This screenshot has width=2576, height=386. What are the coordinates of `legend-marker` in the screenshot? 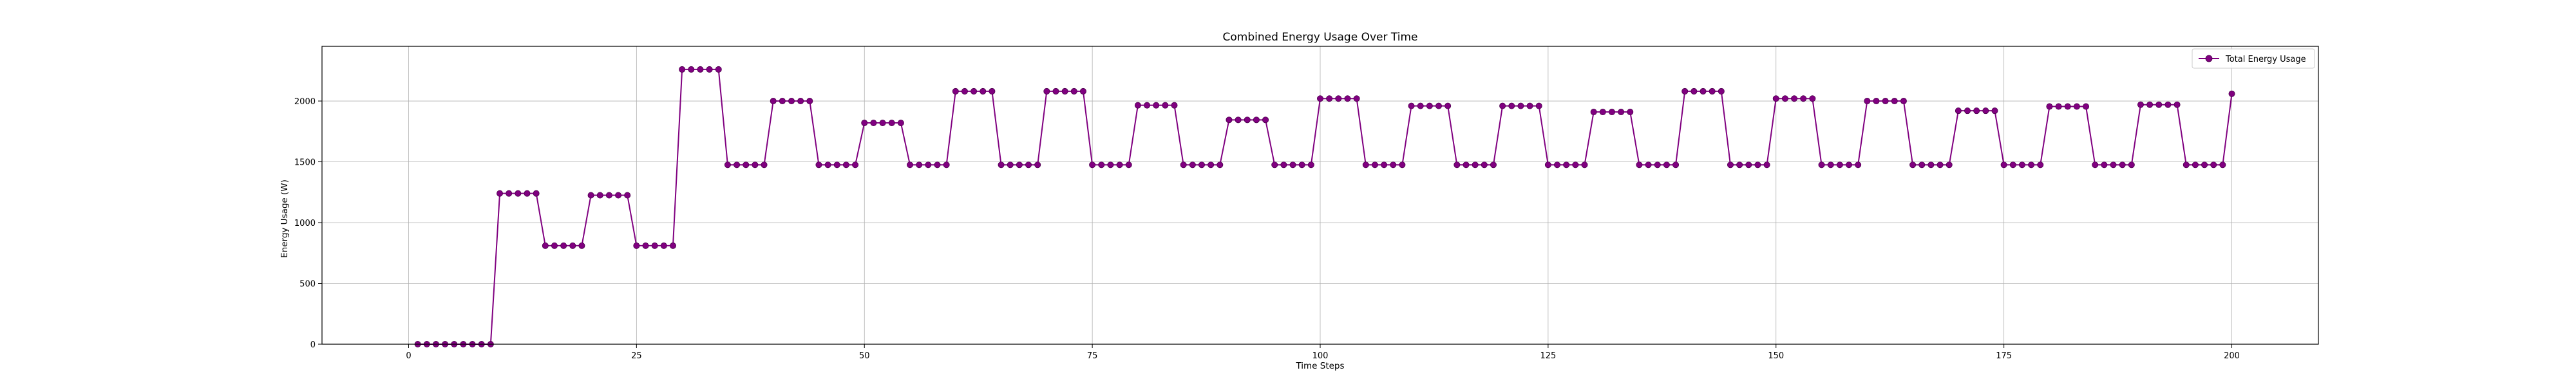 It's located at (2209, 58).